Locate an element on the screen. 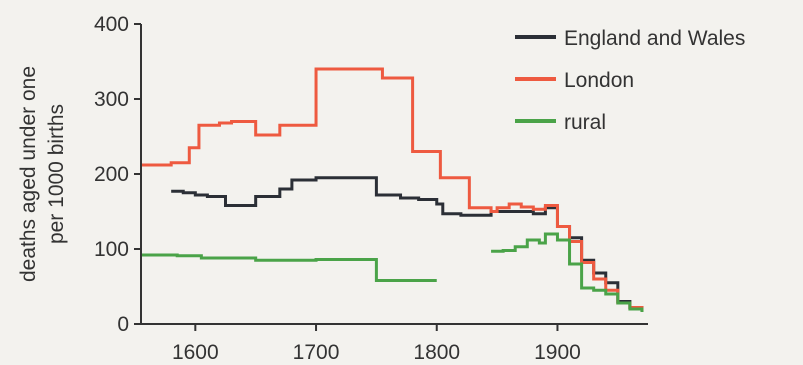 The image size is (803, 365). y-tick-label: 300 is located at coordinates (111, 99).